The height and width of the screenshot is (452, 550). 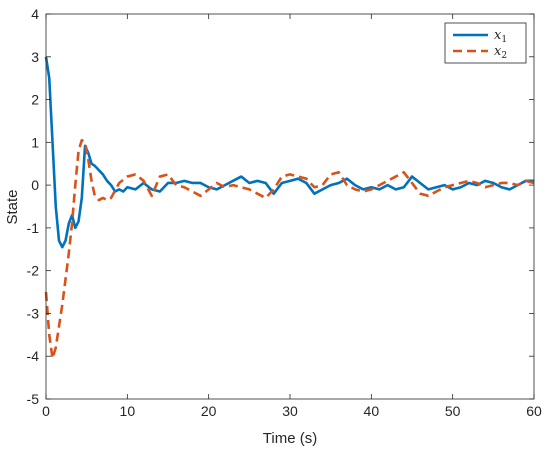 I want to click on x-tick-label: 10, so click(x=128, y=411).